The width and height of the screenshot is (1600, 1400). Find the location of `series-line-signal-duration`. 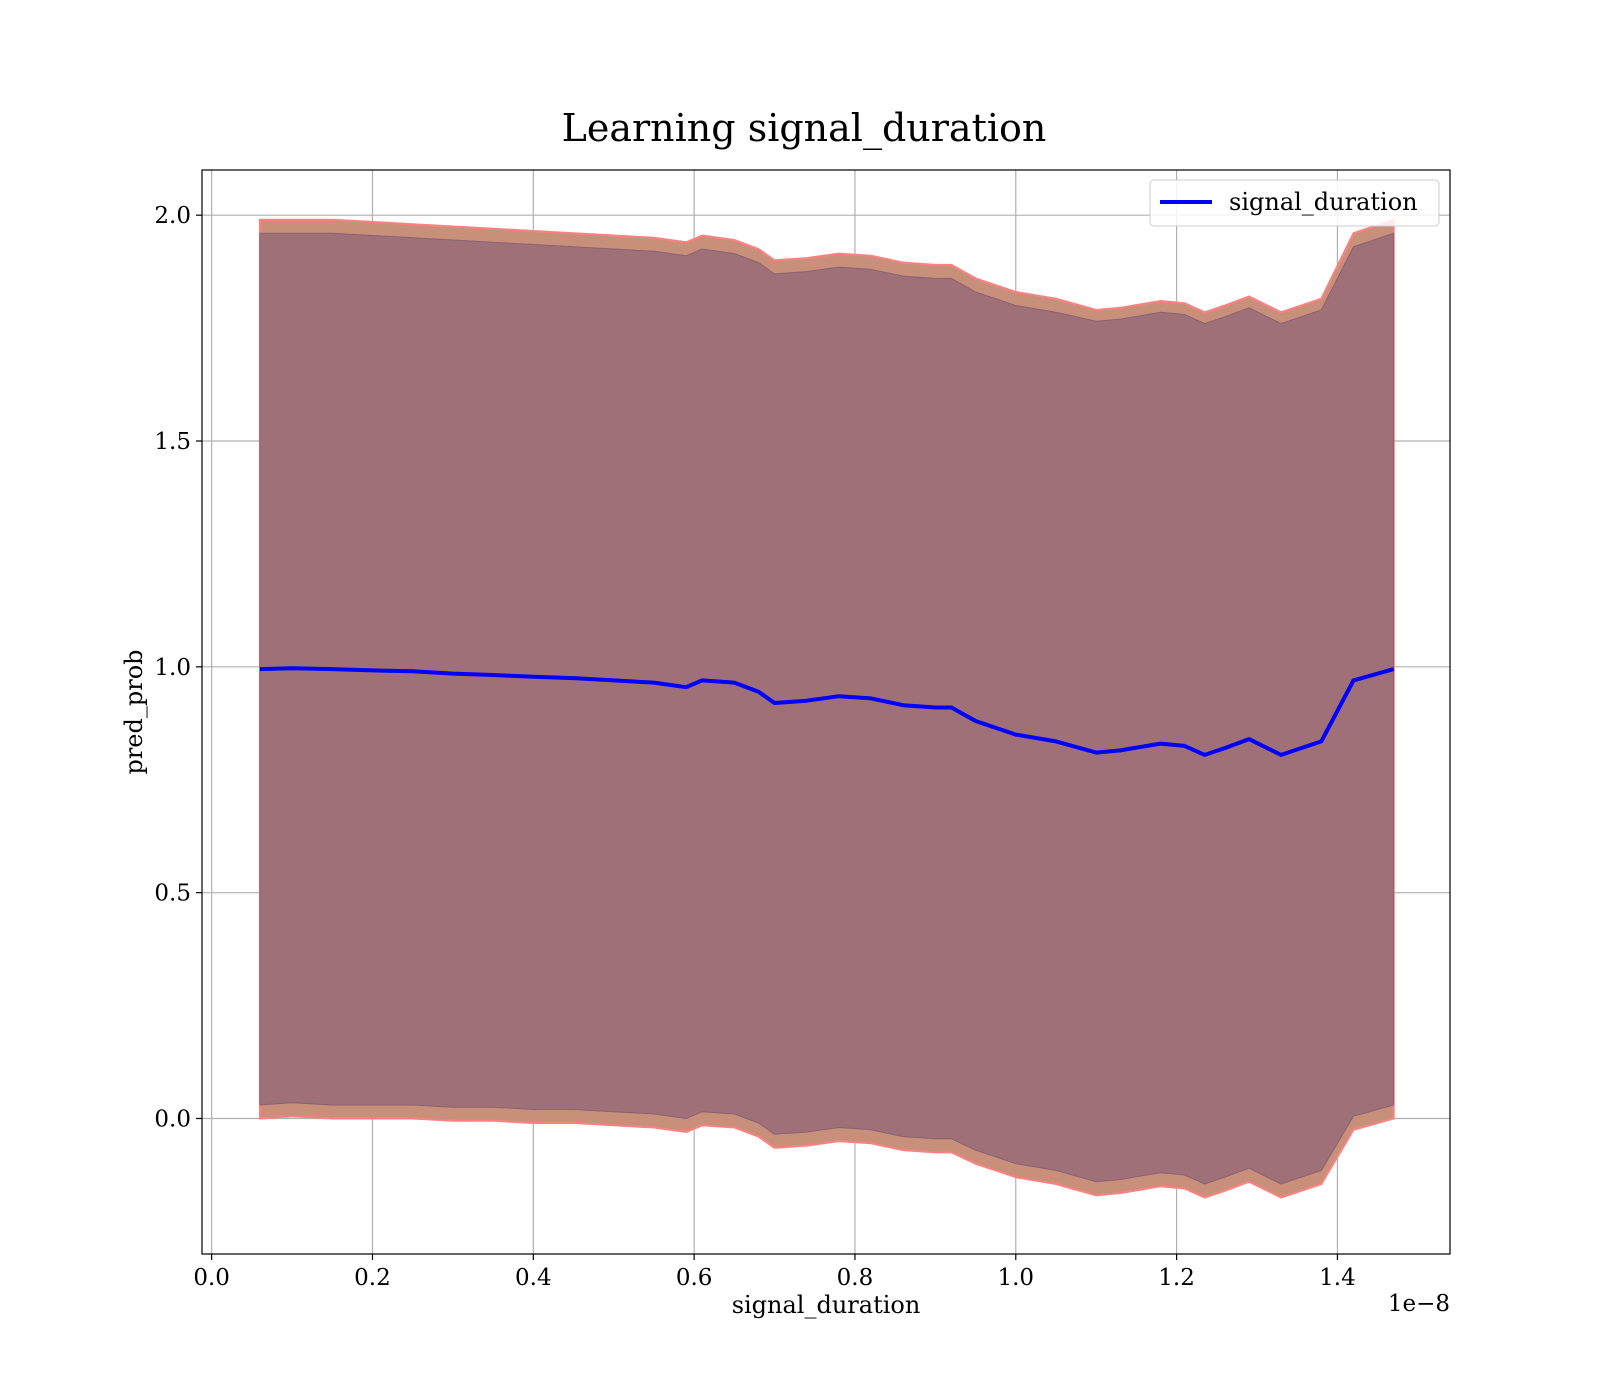

series-line-signal-duration is located at coordinates (827, 711).